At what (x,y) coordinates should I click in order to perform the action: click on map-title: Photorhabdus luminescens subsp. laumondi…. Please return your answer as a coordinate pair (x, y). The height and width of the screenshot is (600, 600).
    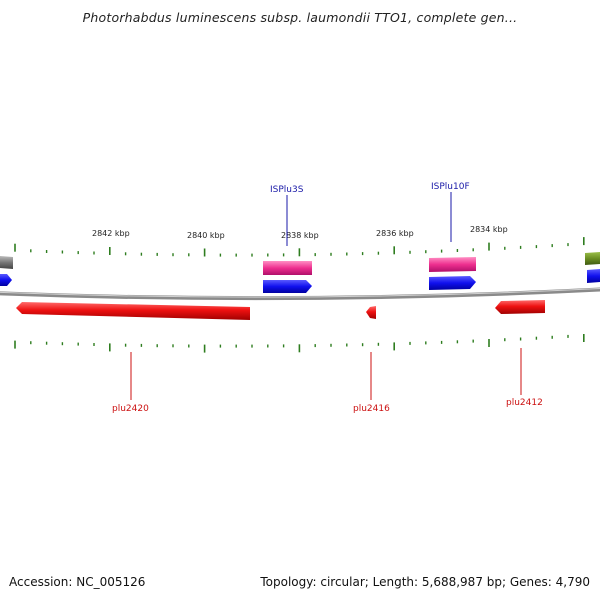
    Looking at the image, I should click on (300, 17).